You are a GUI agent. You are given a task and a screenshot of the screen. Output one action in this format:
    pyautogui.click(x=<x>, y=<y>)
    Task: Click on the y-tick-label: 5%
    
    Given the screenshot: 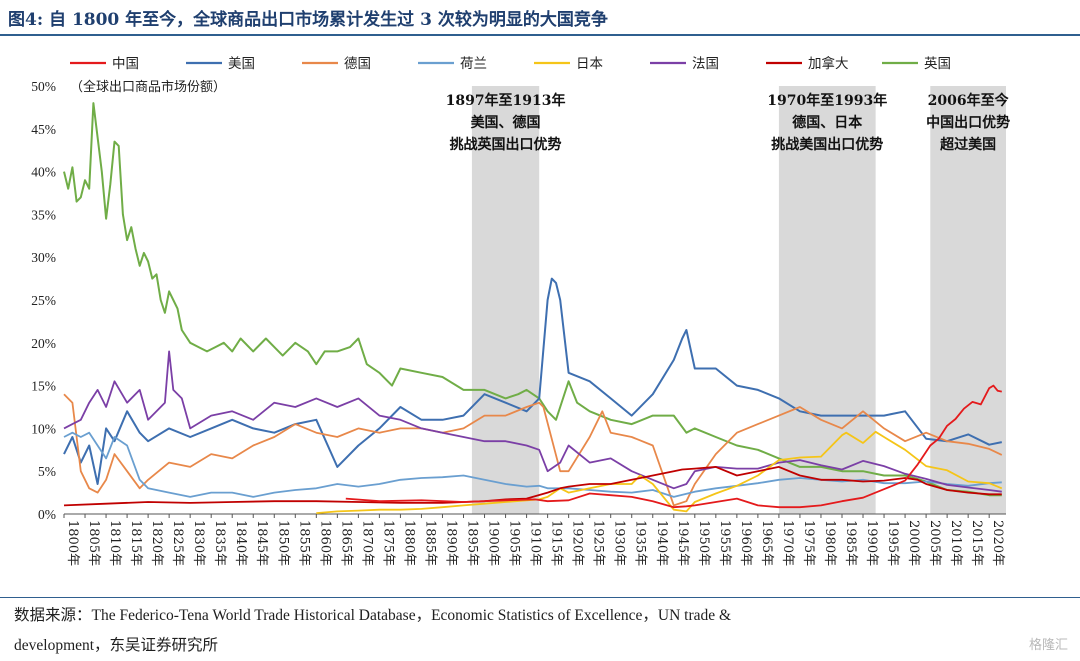 What is the action you would take?
    pyautogui.click(x=47, y=471)
    